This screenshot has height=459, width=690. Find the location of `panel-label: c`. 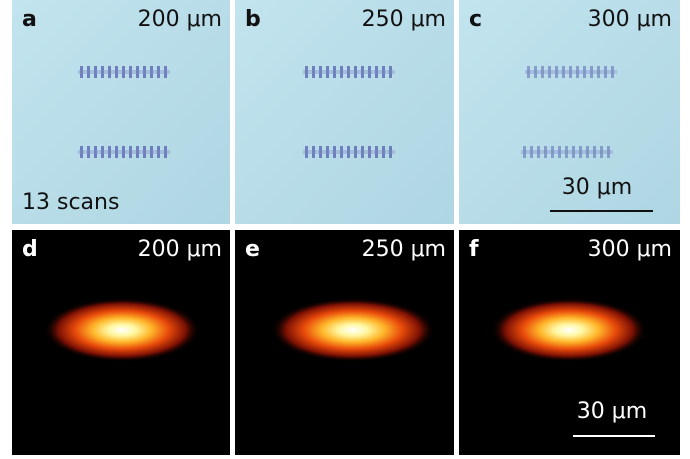

panel-label: c is located at coordinates (475, 19).